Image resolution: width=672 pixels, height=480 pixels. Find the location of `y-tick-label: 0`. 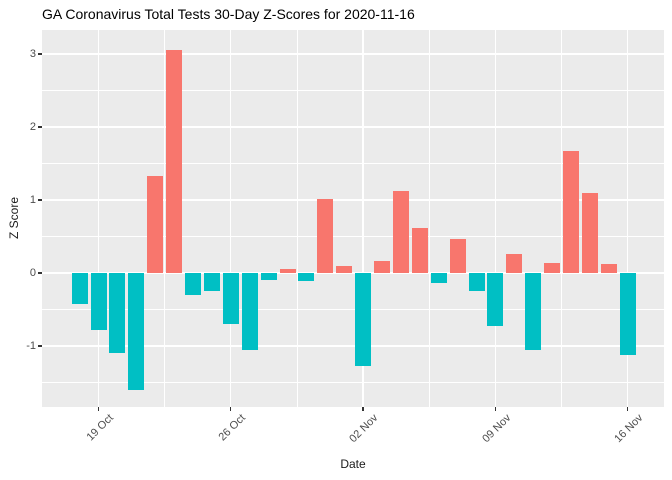

y-tick-label: 0 is located at coordinates (32, 272).